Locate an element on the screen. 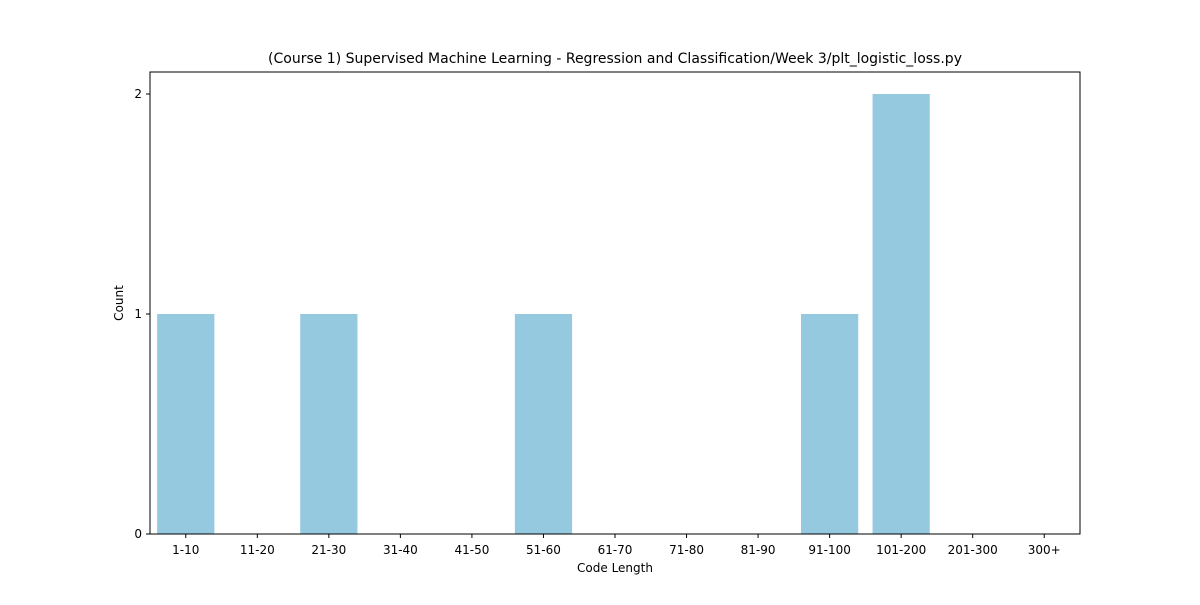  x-tick-label: 21-30 is located at coordinates (328, 550).